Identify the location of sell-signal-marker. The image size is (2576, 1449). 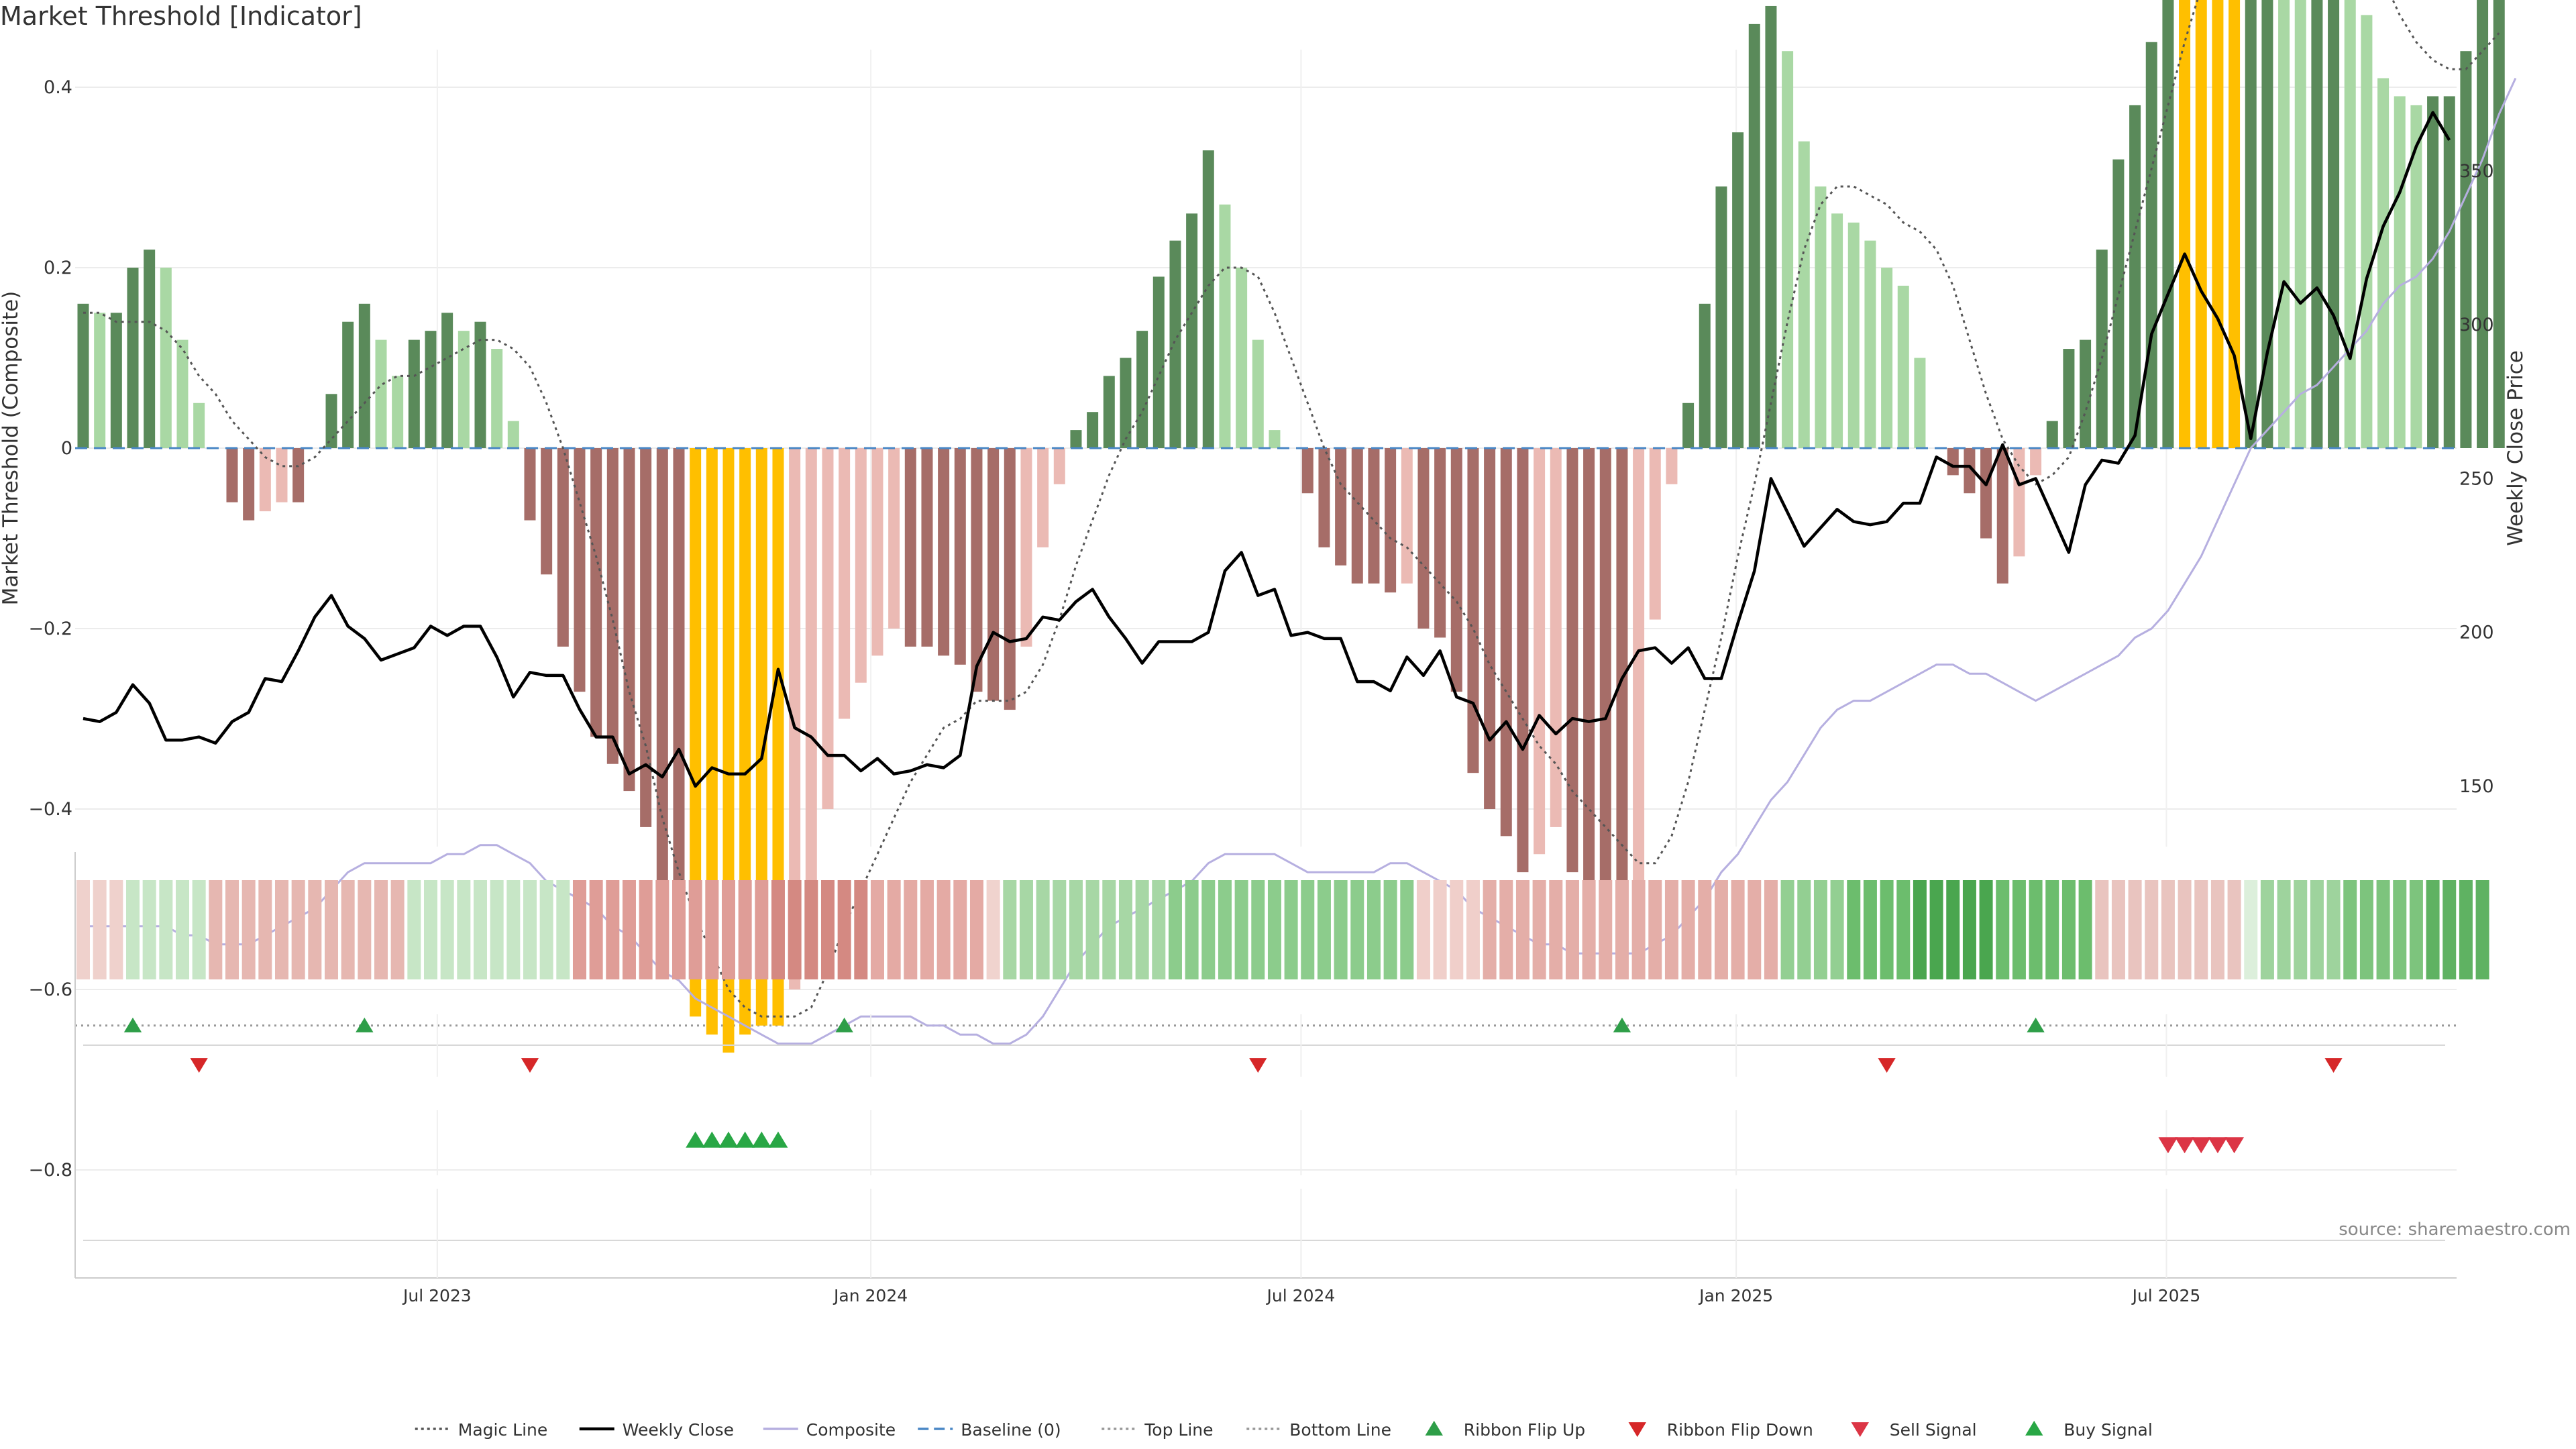
(2184, 1145).